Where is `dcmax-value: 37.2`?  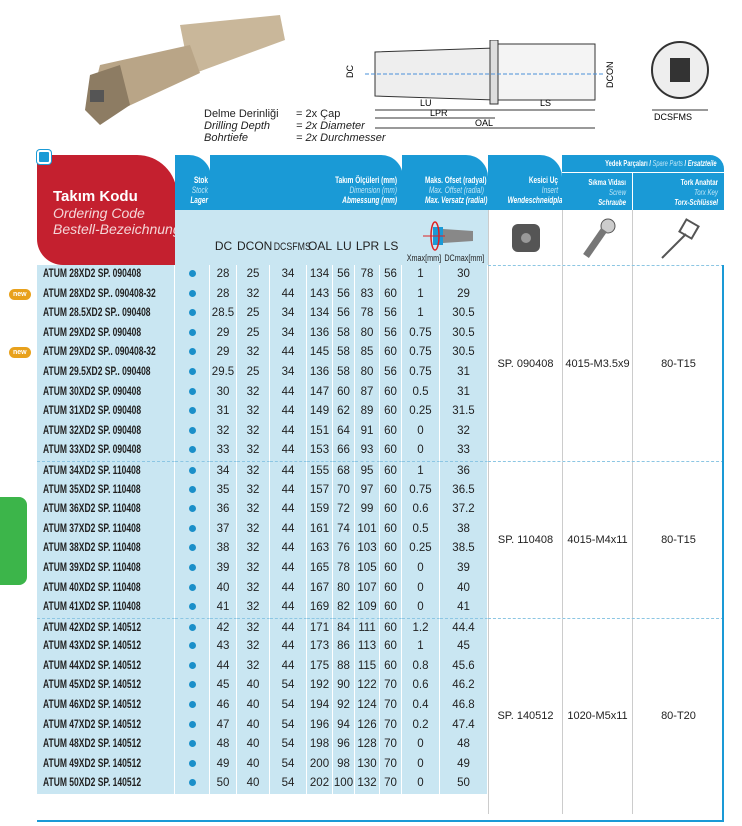 dcmax-value: 37.2 is located at coordinates (463, 509).